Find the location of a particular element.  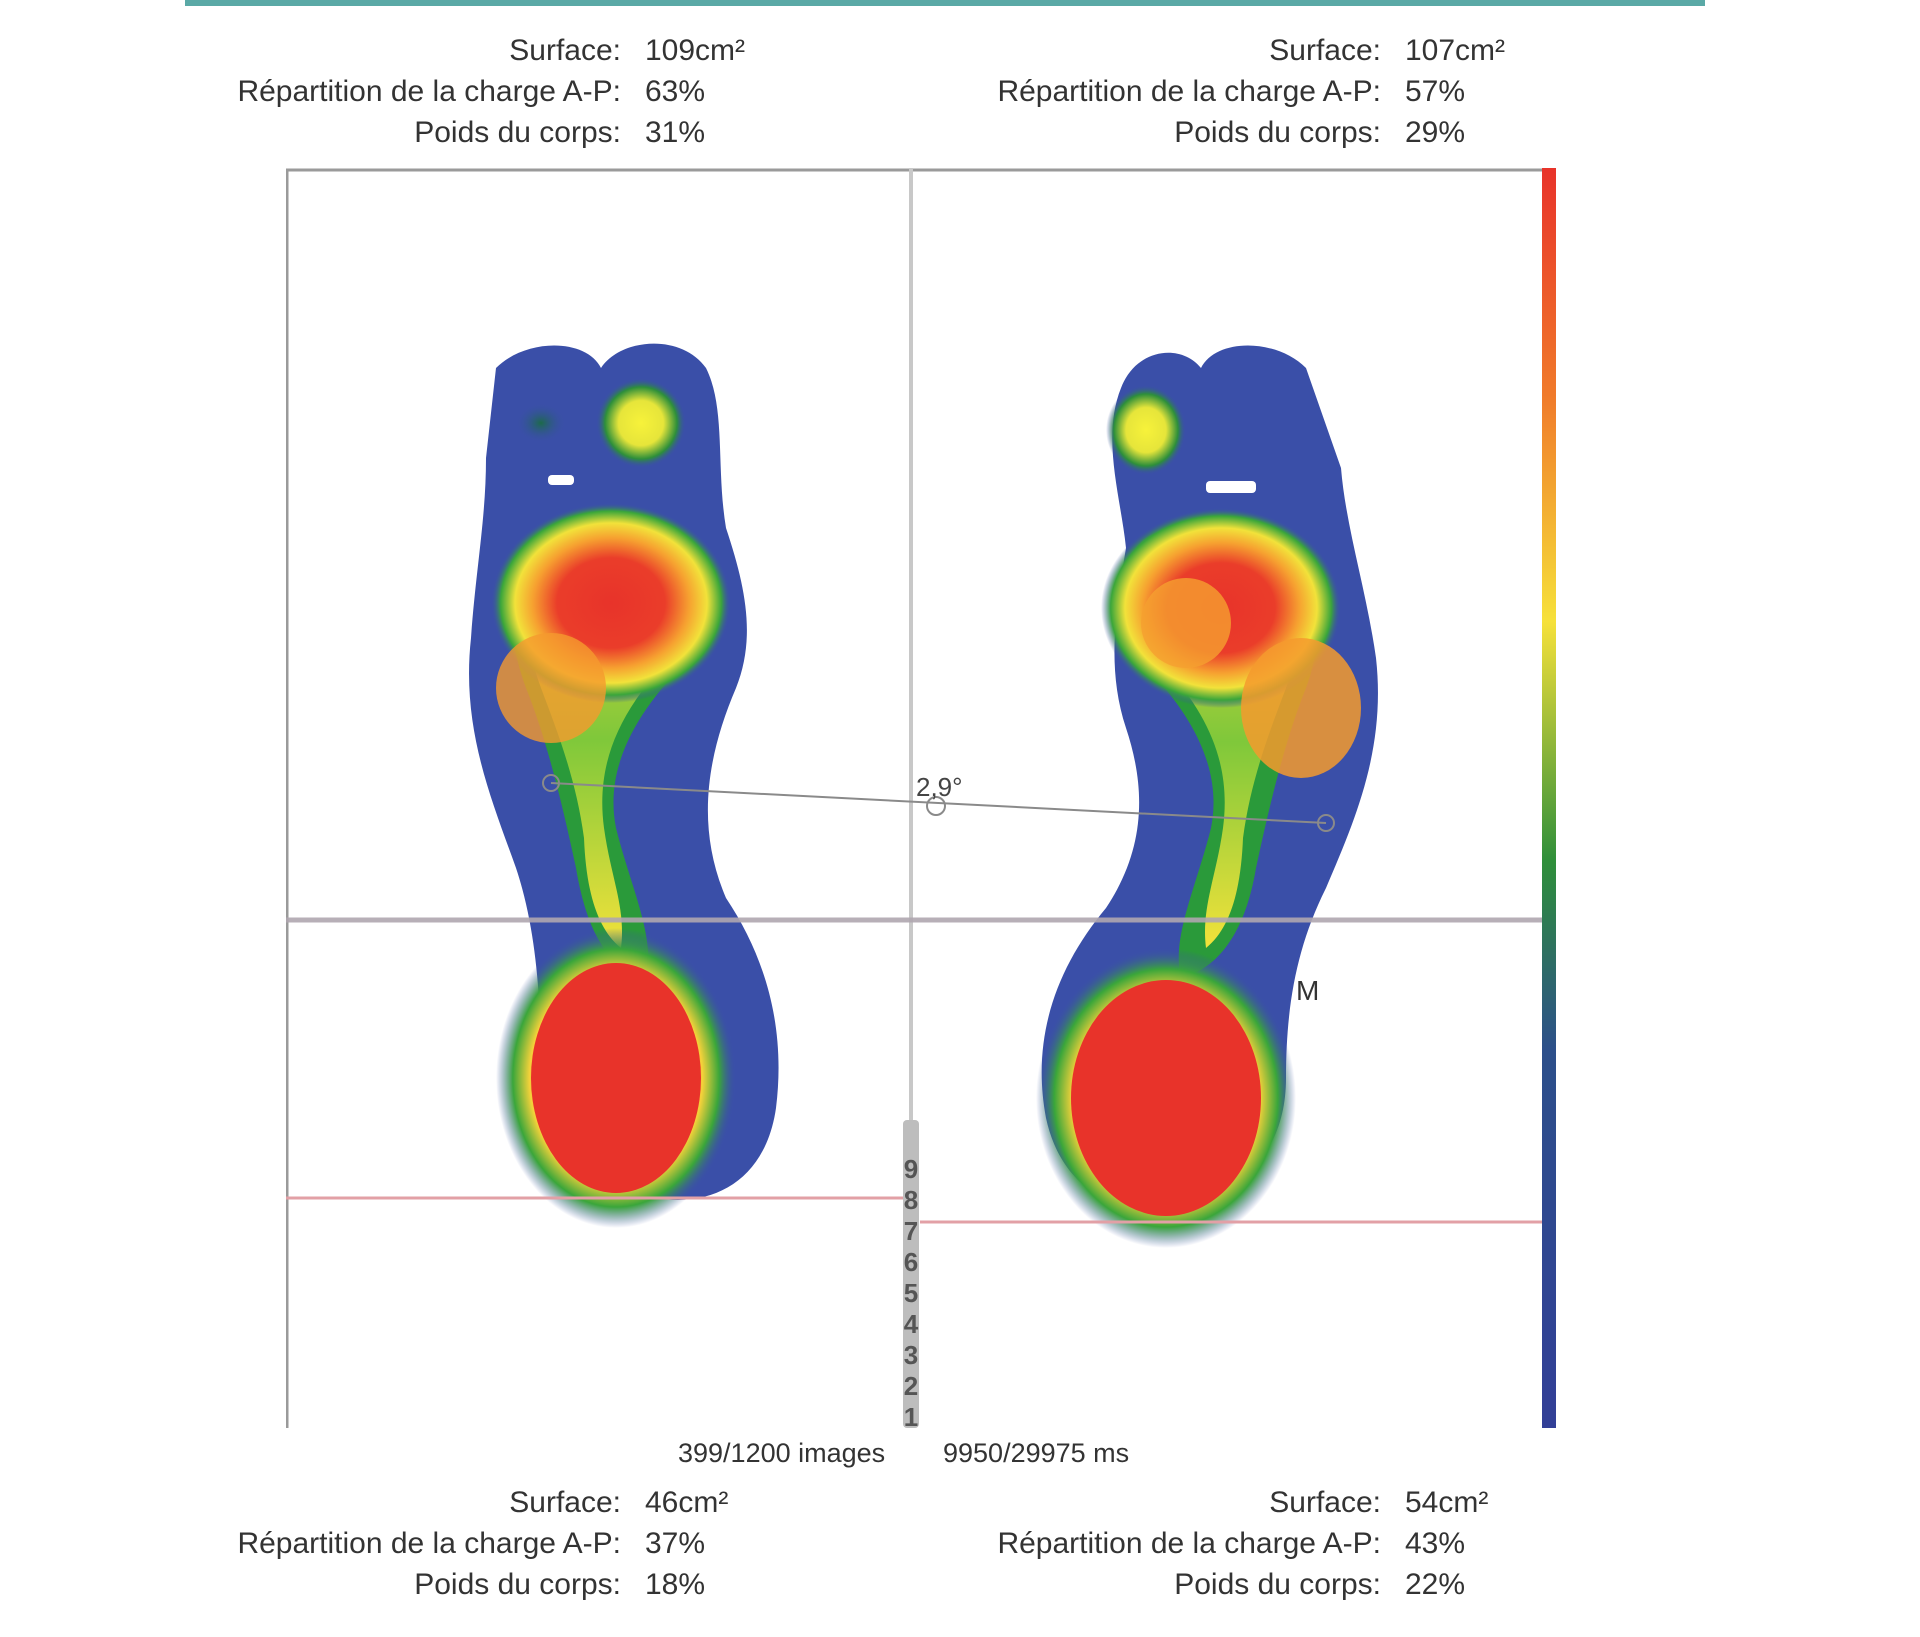

load-distribution-value: 57% is located at coordinates (1435, 91).